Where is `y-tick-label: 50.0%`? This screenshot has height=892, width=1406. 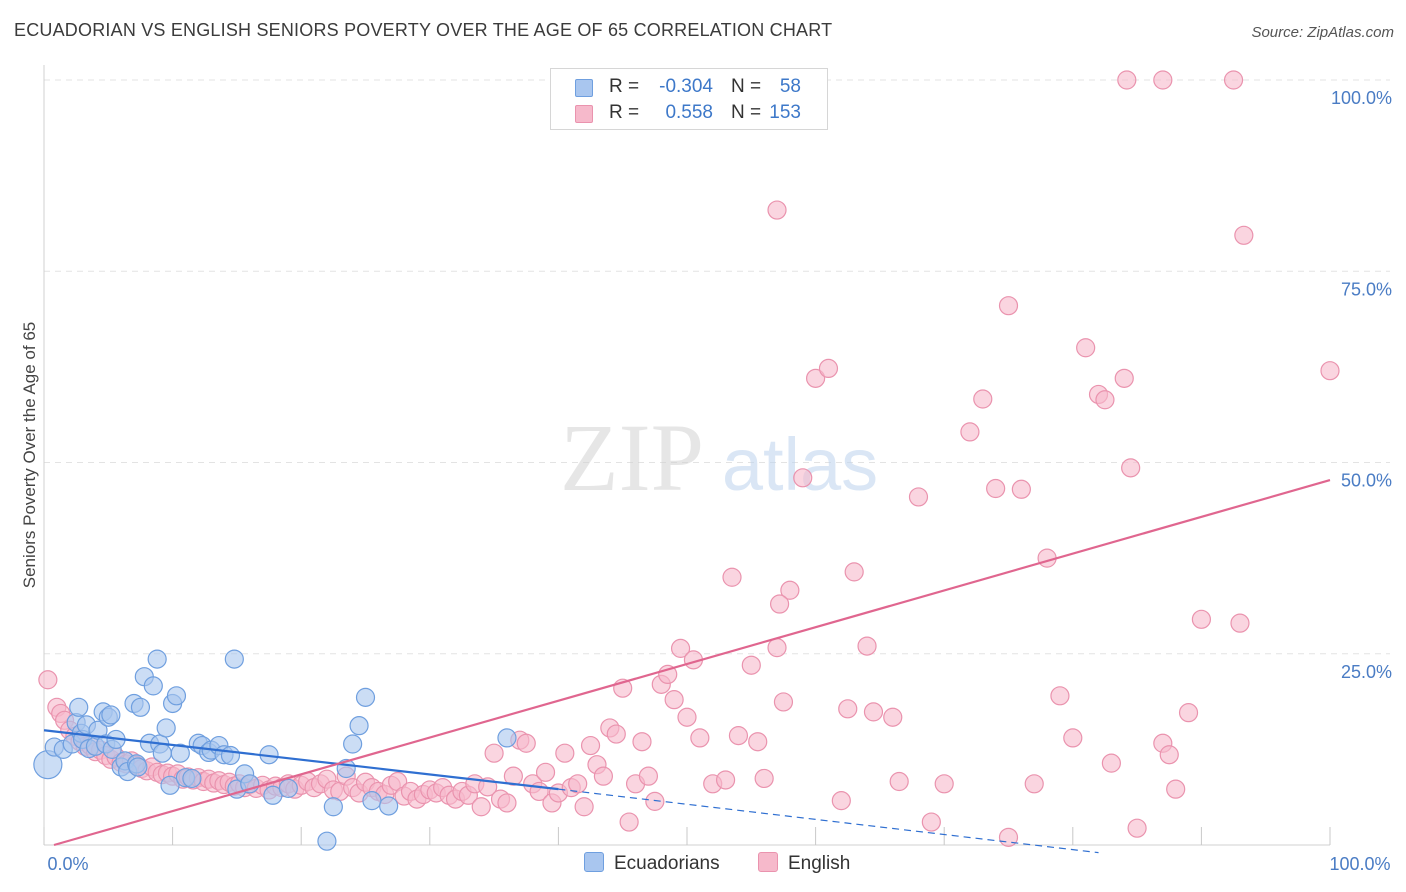 y-tick-label: 50.0% is located at coordinates (1366, 481).